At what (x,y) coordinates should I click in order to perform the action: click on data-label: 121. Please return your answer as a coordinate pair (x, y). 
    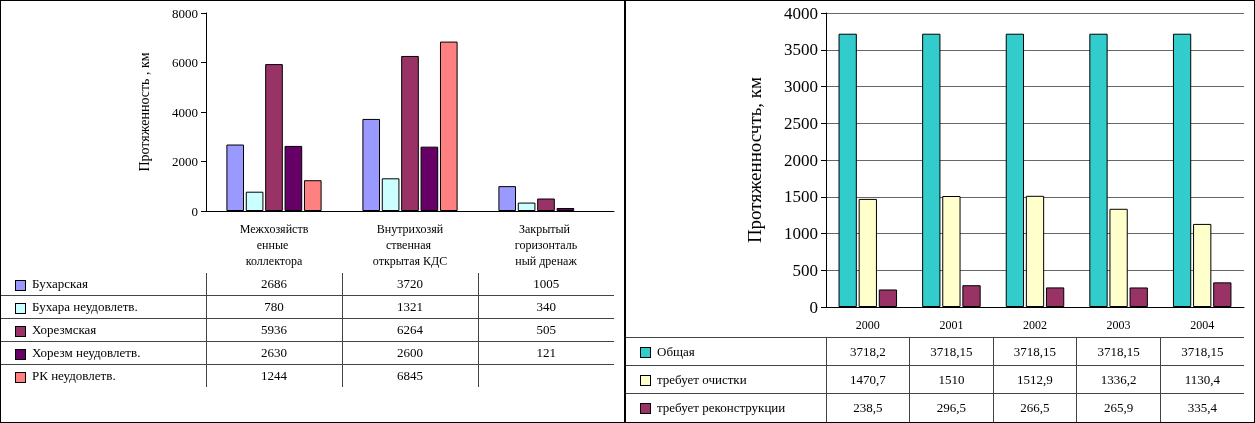
    Looking at the image, I should click on (546, 353).